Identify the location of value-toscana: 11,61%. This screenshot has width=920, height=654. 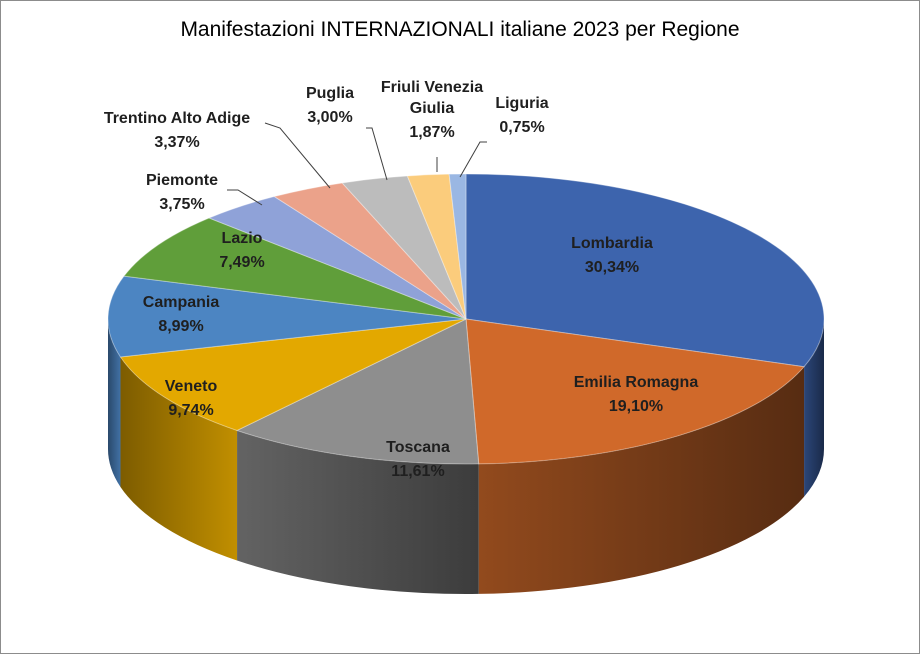
(417, 471).